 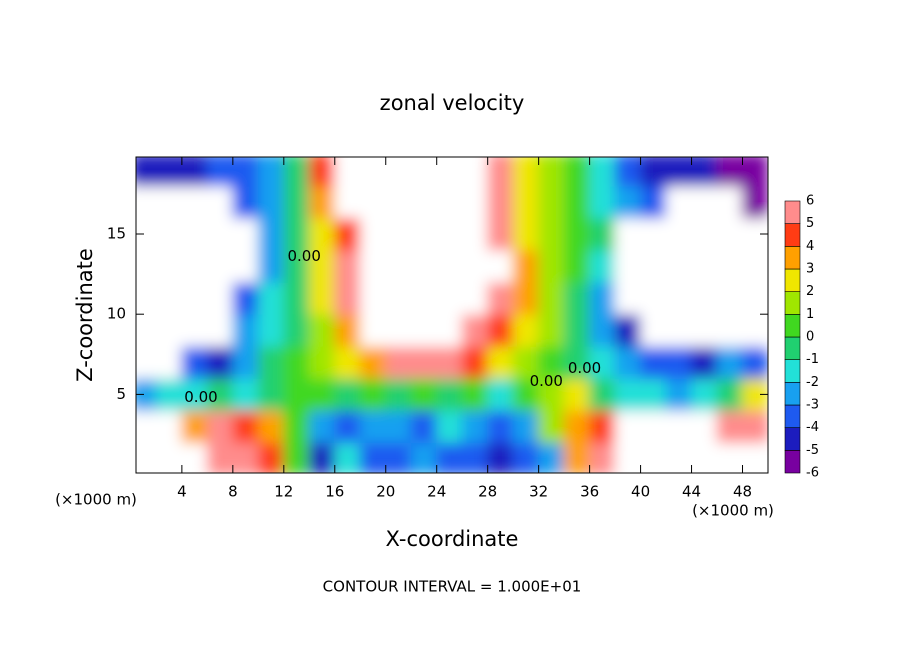 What do you see at coordinates (810, 314) in the screenshot?
I see `colorbar-label: 1` at bounding box center [810, 314].